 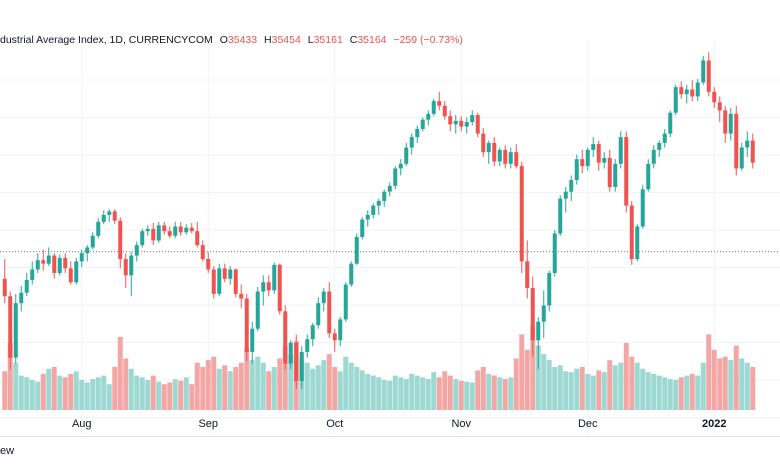 What do you see at coordinates (7, 451) in the screenshot?
I see `brand-footer: ew` at bounding box center [7, 451].